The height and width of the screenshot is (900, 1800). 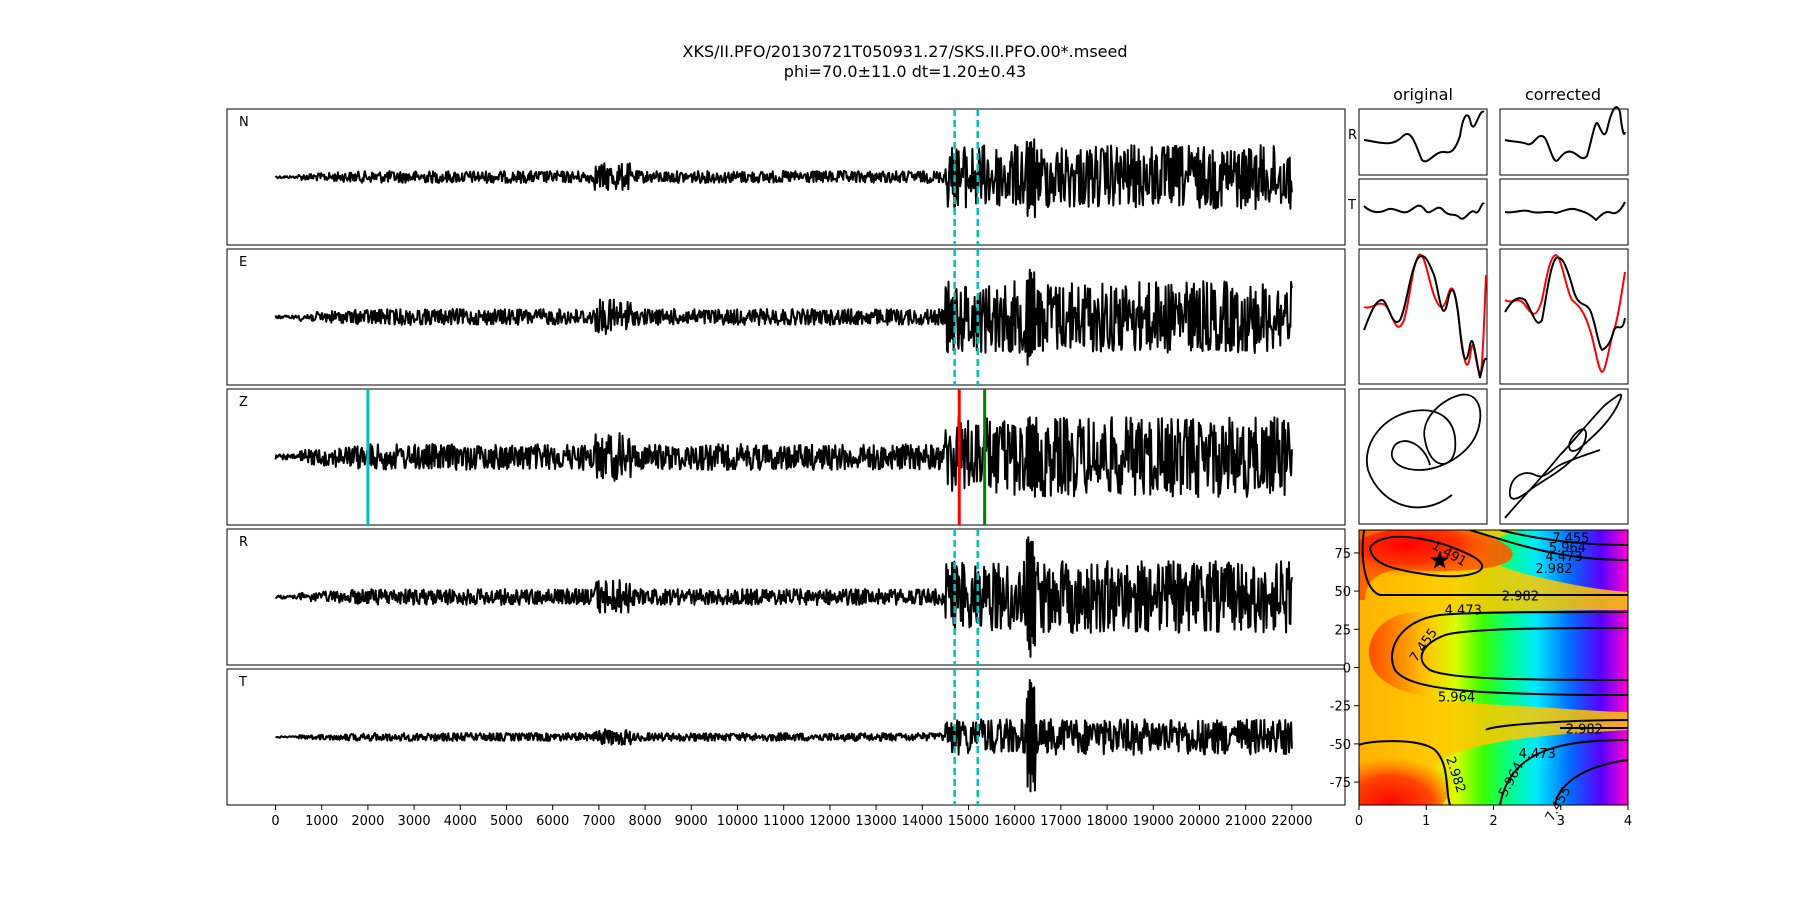 What do you see at coordinates (1423, 316) in the screenshot?
I see `small-panel-original-ne` at bounding box center [1423, 316].